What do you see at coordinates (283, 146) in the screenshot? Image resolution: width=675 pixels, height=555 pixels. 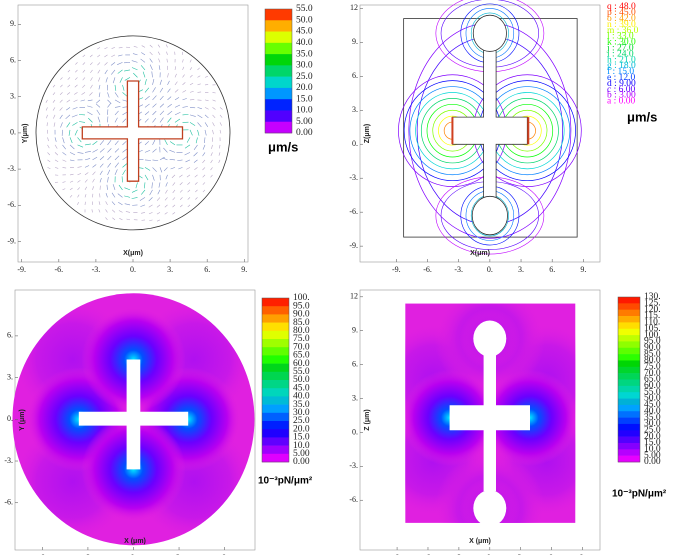 I see `colorbar-unit: μm/s` at bounding box center [283, 146].